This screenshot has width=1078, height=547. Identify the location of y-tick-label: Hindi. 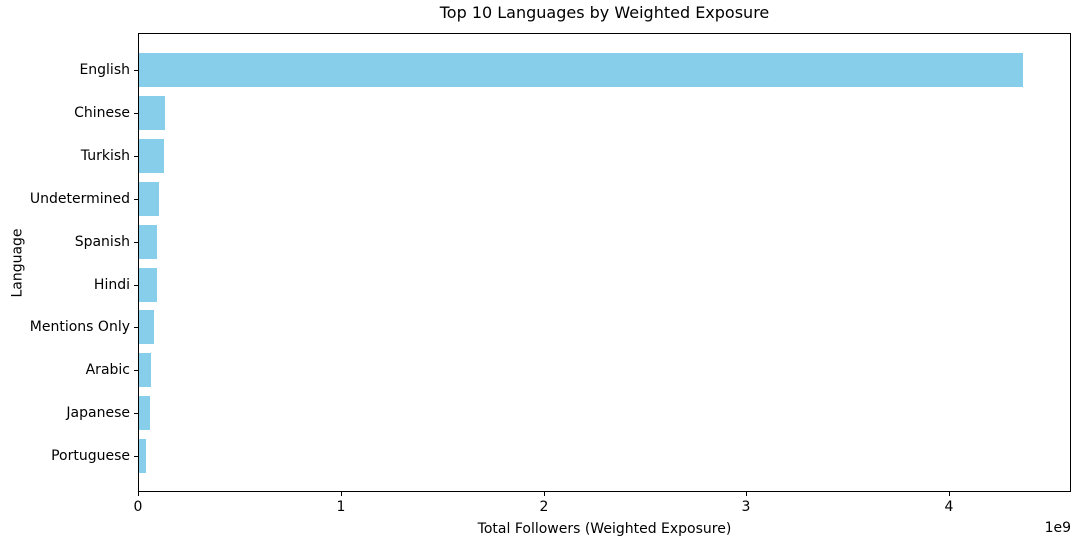
(111, 284).